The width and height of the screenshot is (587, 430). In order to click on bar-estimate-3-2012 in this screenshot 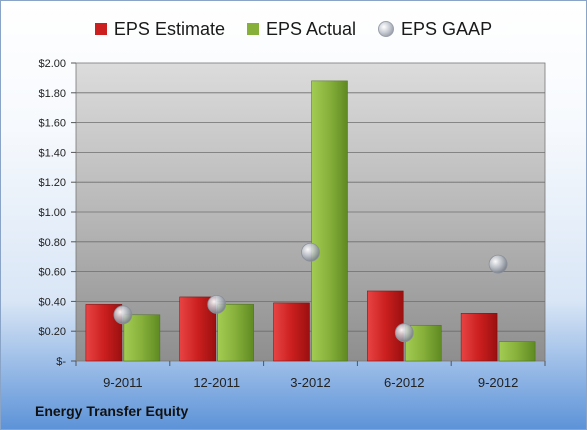, I will do `click(291, 332)`.